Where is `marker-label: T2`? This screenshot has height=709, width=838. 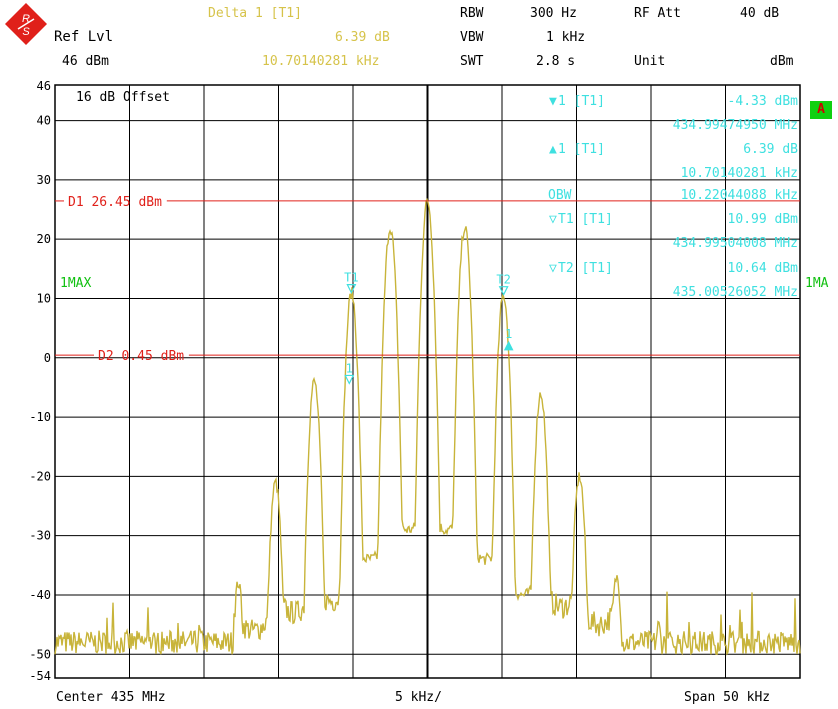
marker-label: T2 is located at coordinates (503, 280).